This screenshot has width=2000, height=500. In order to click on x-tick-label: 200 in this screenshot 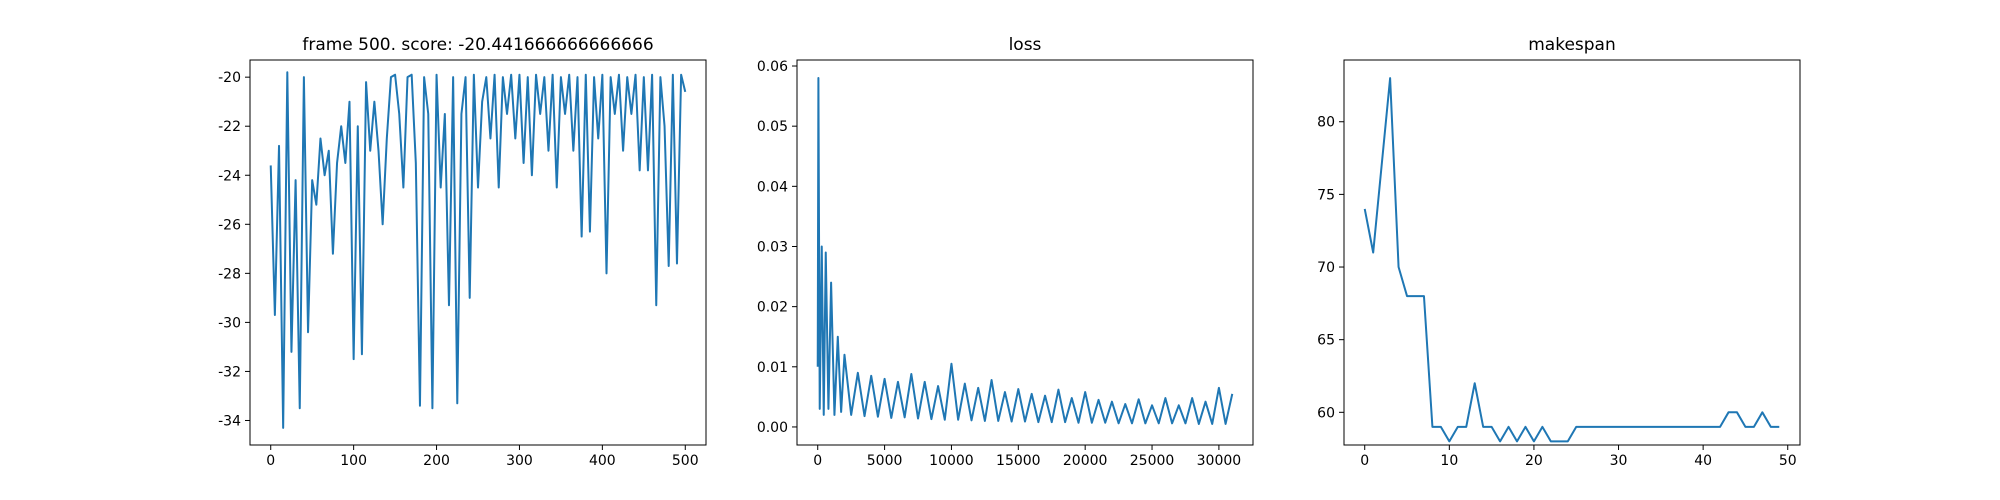, I will do `click(436, 461)`.